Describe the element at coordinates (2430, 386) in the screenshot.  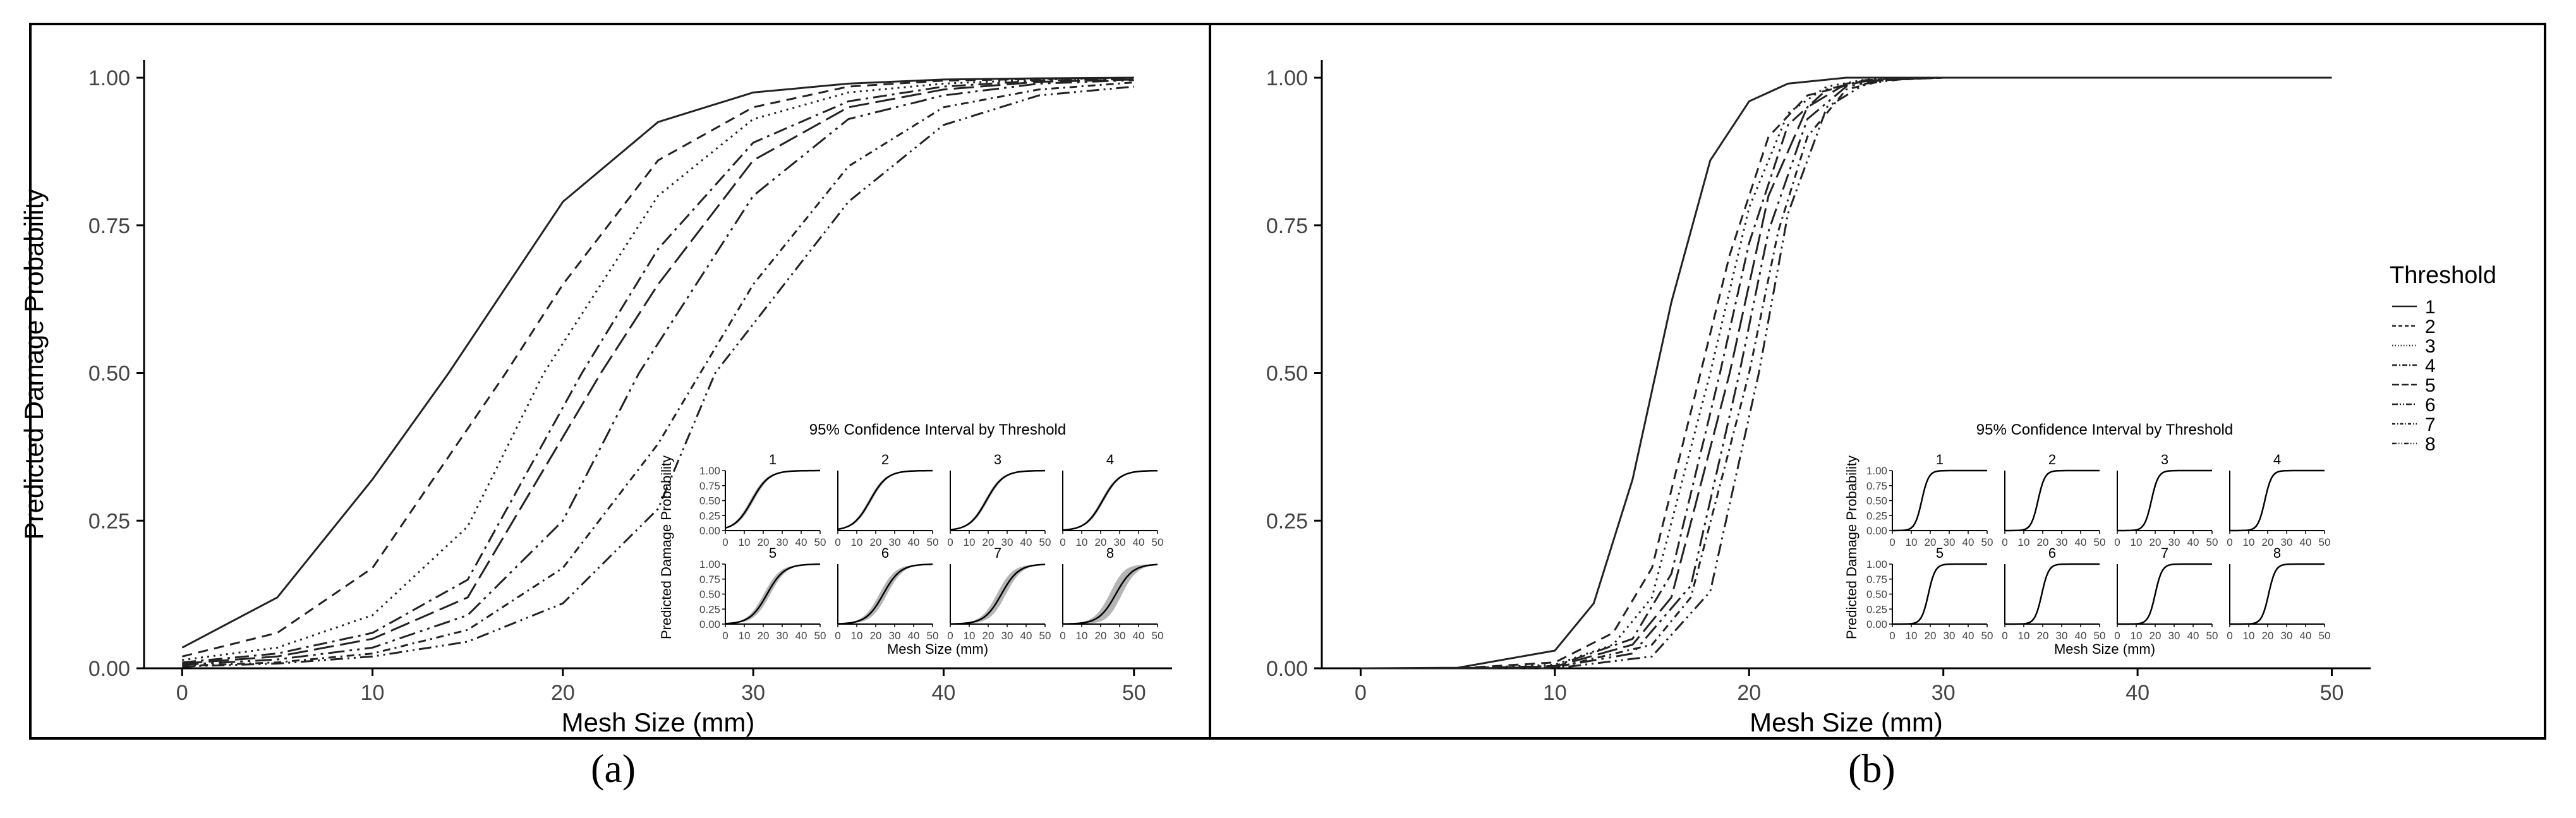
I see `legend-label-5: 5` at that location.